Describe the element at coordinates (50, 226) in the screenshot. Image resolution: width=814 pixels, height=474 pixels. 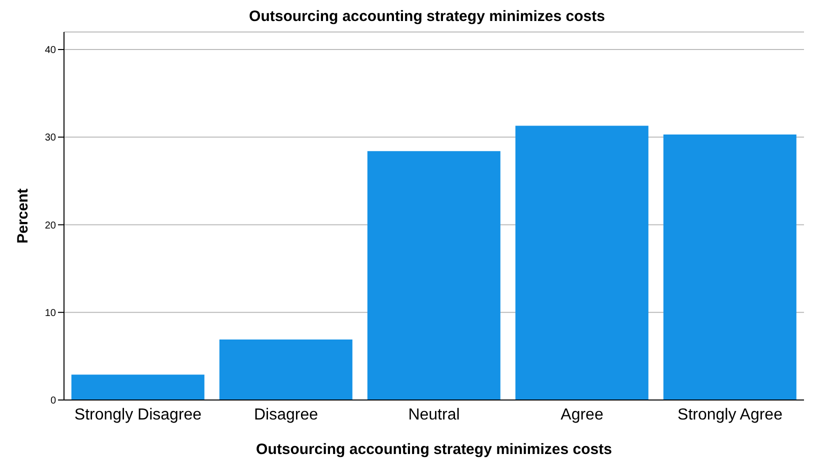
I see `y-tick-label: 20` at that location.